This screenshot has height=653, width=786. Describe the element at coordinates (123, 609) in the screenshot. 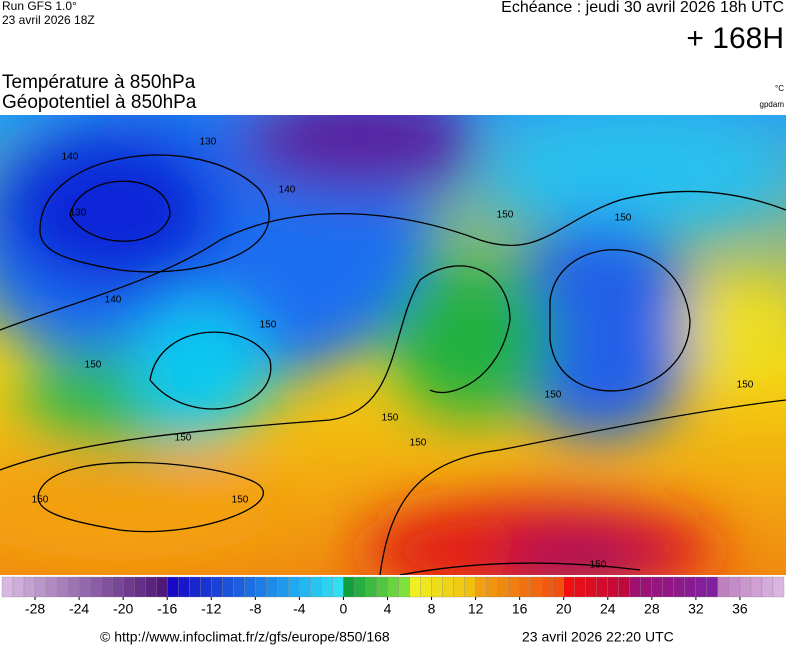

I see `colorbar-tick-label: -20` at that location.